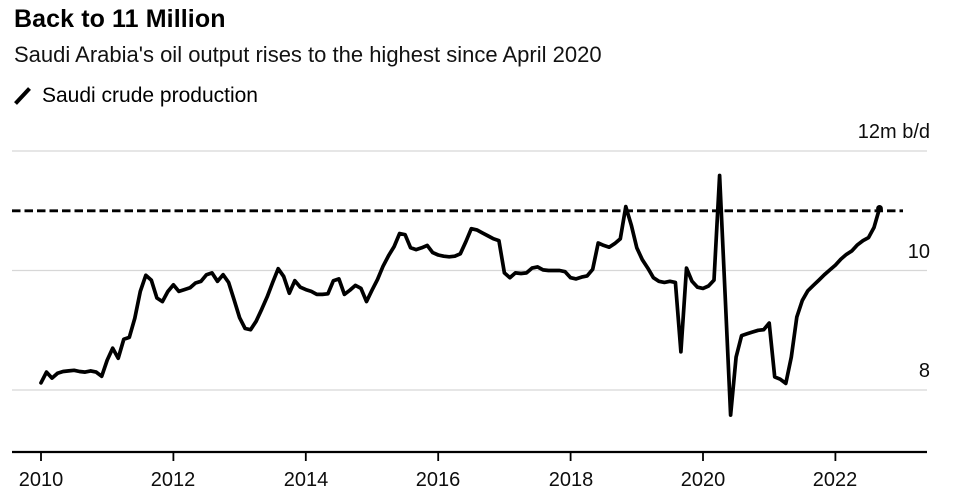 The image size is (973, 504). Describe the element at coordinates (438, 480) in the screenshot. I see `x-axis-tick-label: 2016` at that location.